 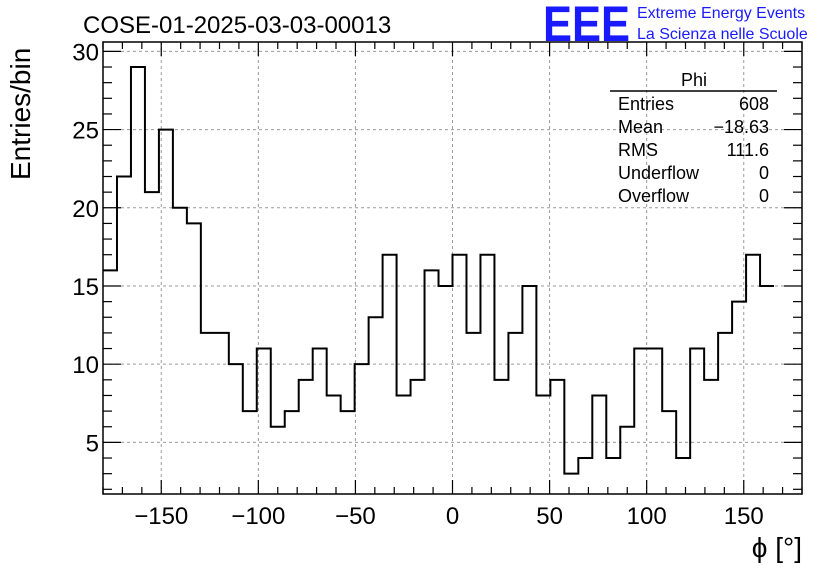 What do you see at coordinates (237, 25) in the screenshot?
I see `chart-title: COSE-01-2025-03-03-00013` at bounding box center [237, 25].